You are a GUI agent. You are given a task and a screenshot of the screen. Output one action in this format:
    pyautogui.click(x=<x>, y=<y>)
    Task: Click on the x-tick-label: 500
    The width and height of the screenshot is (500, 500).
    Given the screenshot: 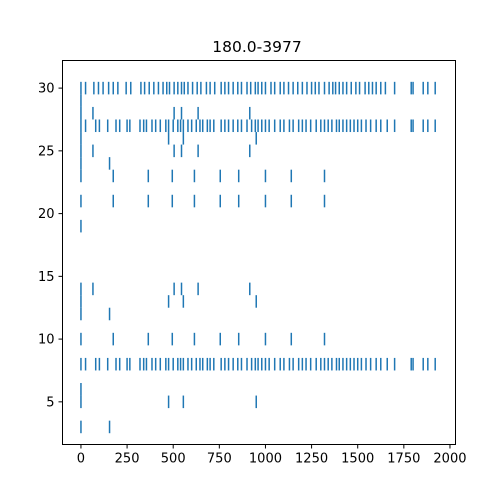 What is the action you would take?
    pyautogui.click(x=173, y=459)
    